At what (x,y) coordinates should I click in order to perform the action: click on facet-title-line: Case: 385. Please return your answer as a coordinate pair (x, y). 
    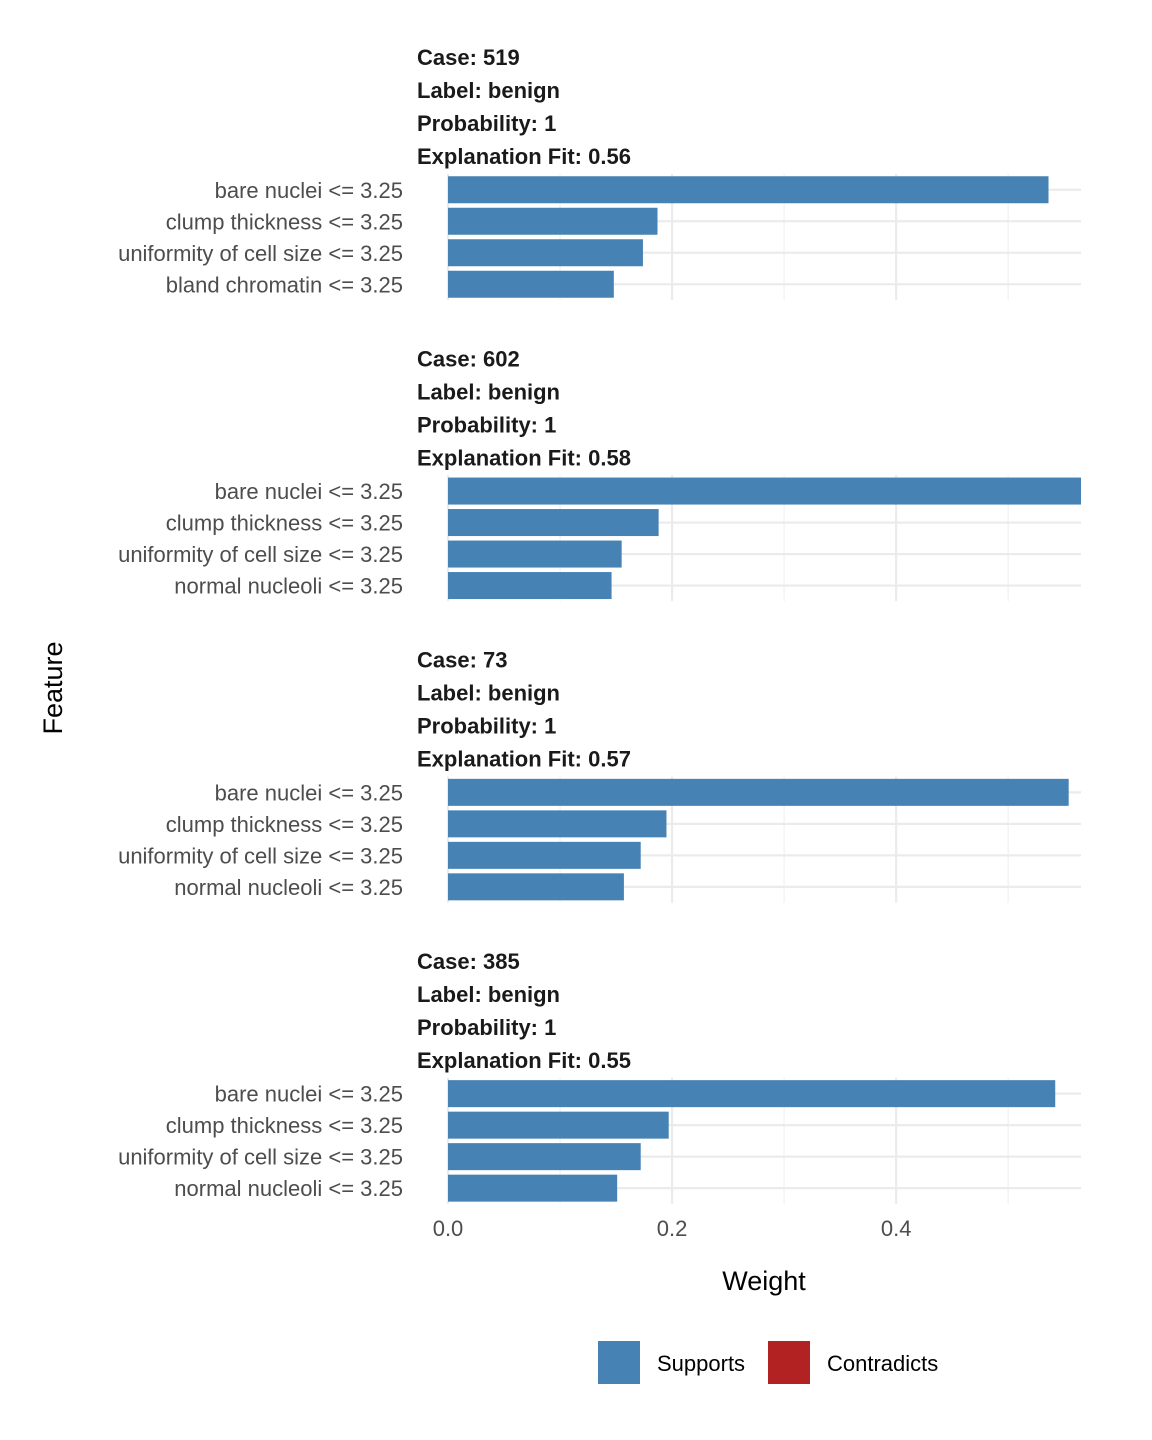
    Looking at the image, I should click on (468, 961).